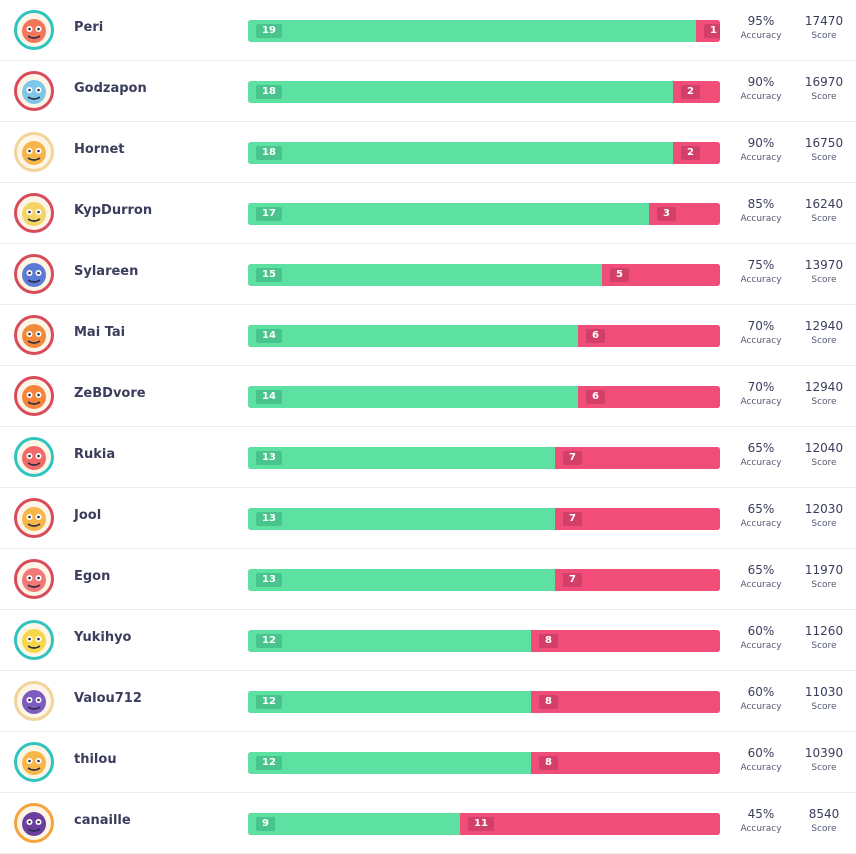 This screenshot has width=856, height=854. I want to click on snail-avatar, so click(34, 458).